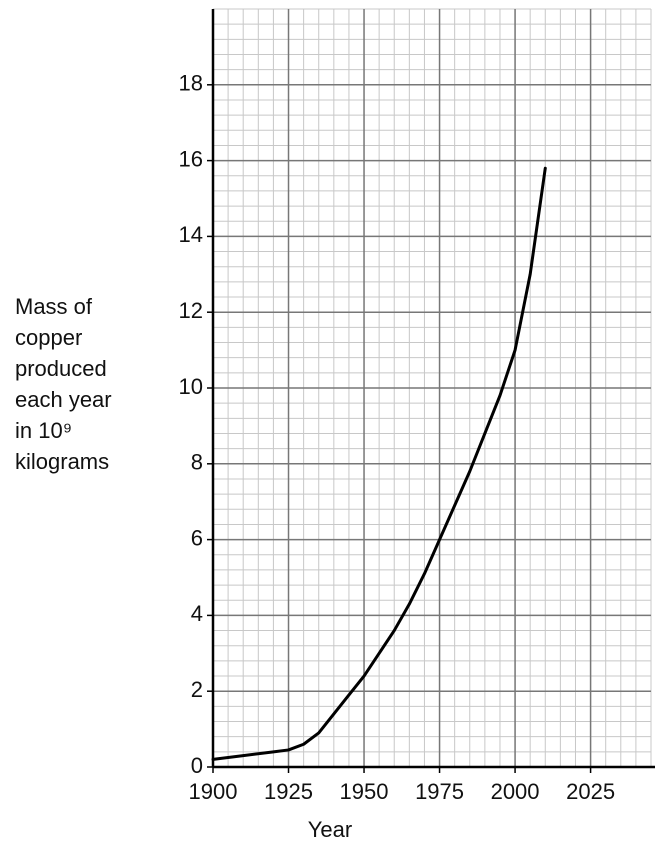 The height and width of the screenshot is (845, 655). Describe the element at coordinates (191, 310) in the screenshot. I see `y-tick-label: 12` at that location.